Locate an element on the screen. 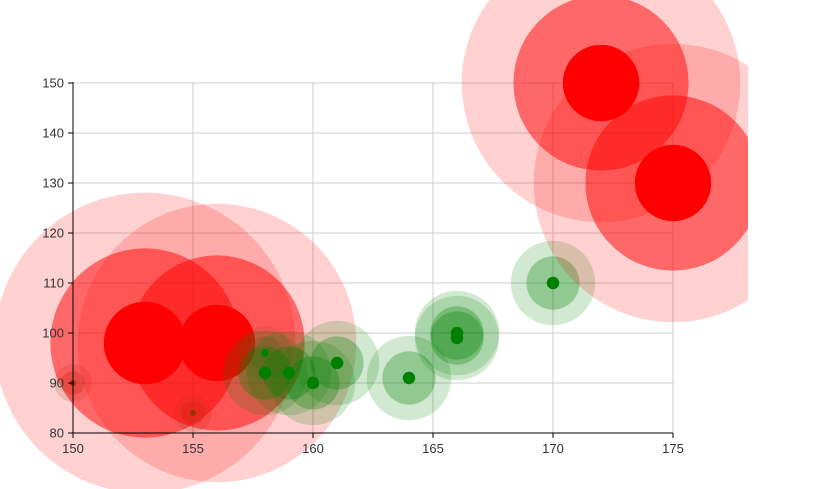 The height and width of the screenshot is (489, 828). y-tick-label: 120 is located at coordinates (53, 233).